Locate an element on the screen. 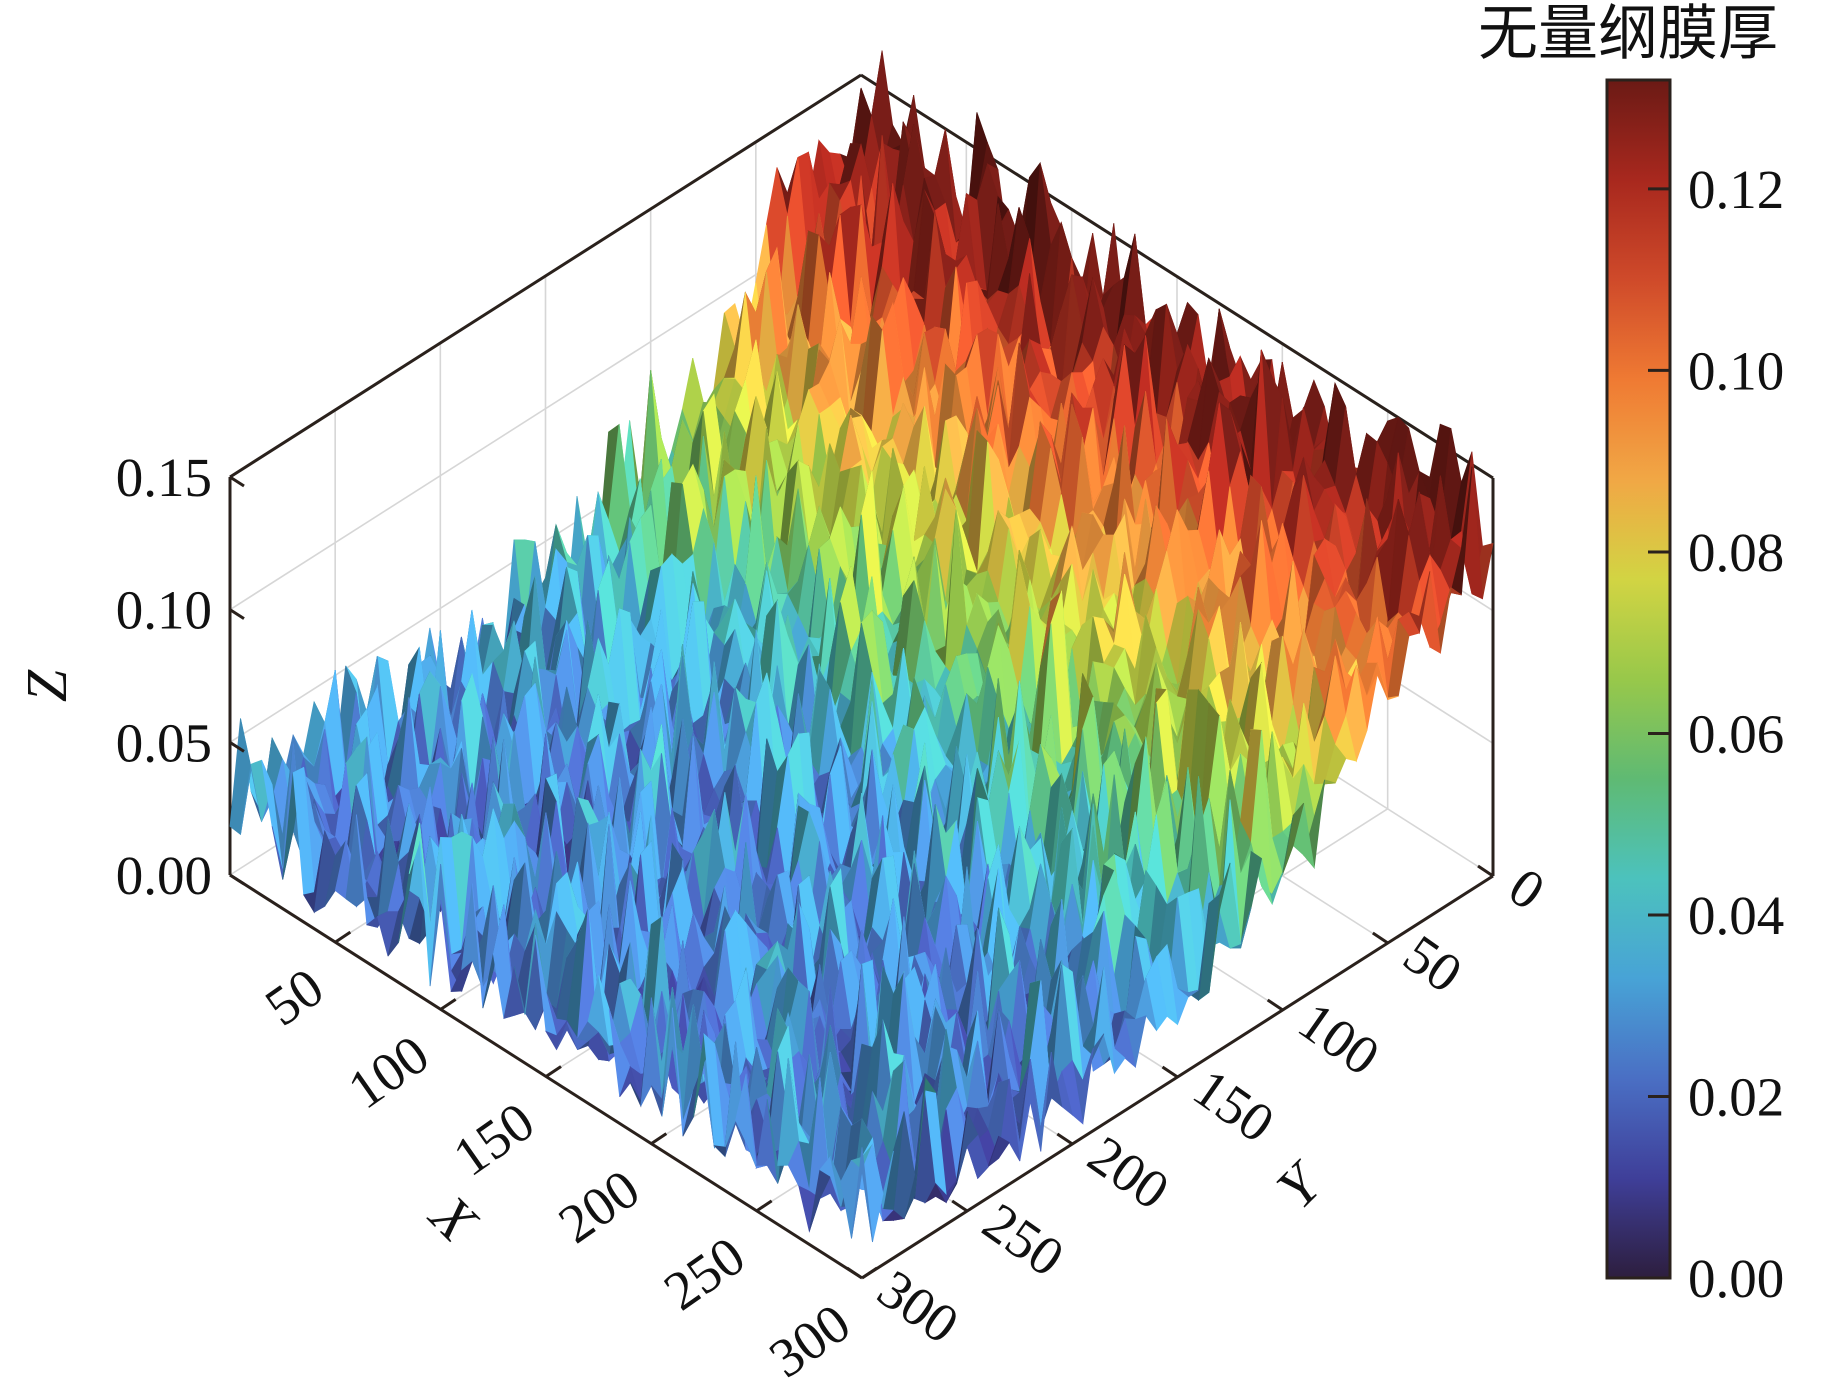  x-tick-label: 50 is located at coordinates (294, 997).